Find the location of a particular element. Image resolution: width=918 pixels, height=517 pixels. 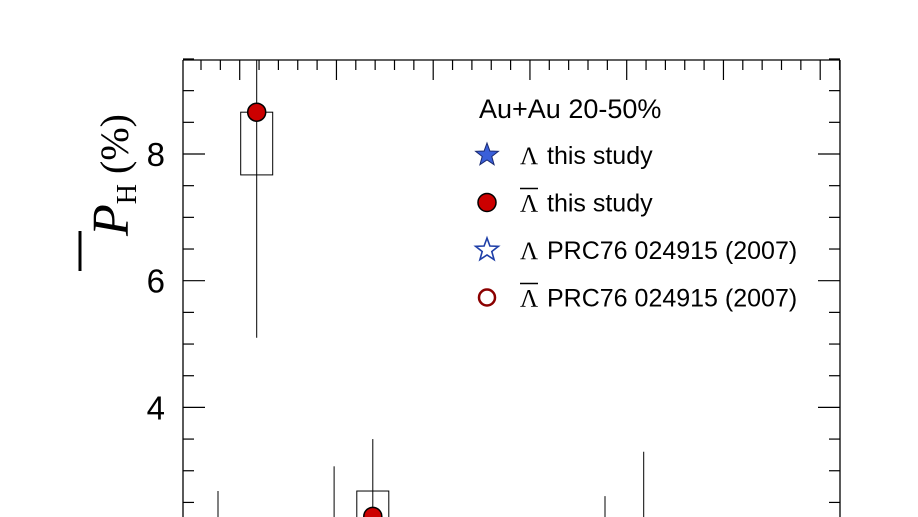

legend-marker-circle-filled is located at coordinates (487, 202).